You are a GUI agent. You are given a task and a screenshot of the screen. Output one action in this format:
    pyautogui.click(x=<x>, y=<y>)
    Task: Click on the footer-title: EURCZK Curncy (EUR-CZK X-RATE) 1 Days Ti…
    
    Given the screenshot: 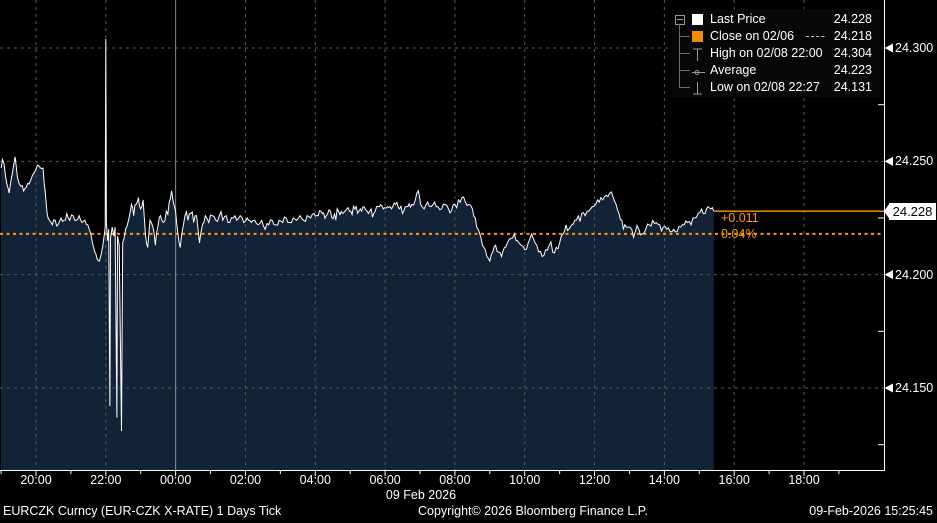 What is the action you would take?
    pyautogui.click(x=142, y=511)
    